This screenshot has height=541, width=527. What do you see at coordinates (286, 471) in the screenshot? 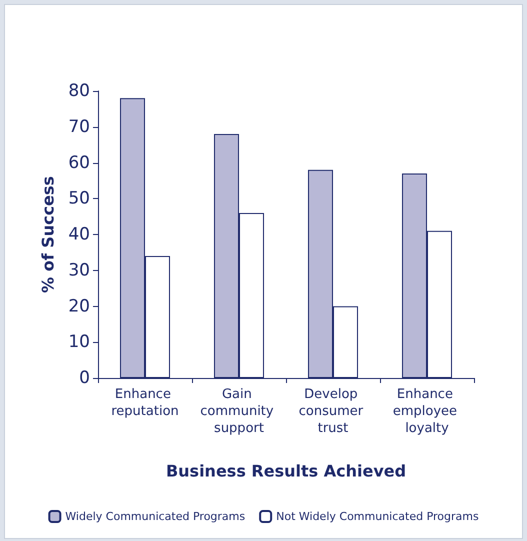
I see `x-axis-title: Business Results Achieved` at bounding box center [286, 471].